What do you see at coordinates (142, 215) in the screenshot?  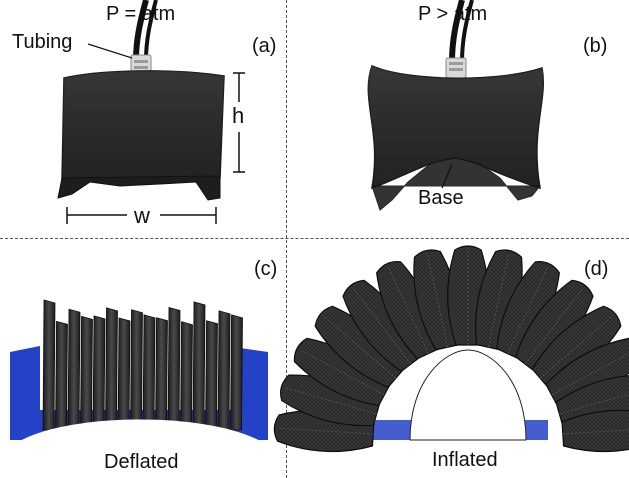 I see `width-label: w` at bounding box center [142, 215].